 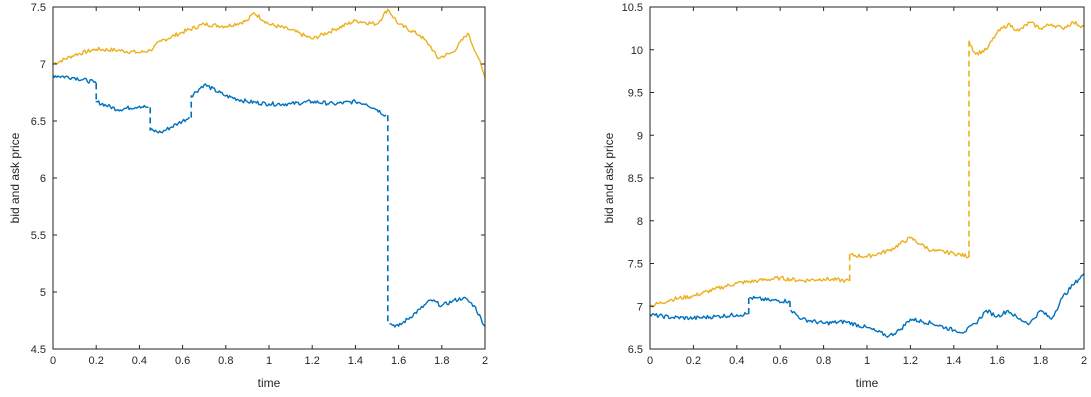 I want to click on y-tick-label: 9.5, so click(x=635, y=94).